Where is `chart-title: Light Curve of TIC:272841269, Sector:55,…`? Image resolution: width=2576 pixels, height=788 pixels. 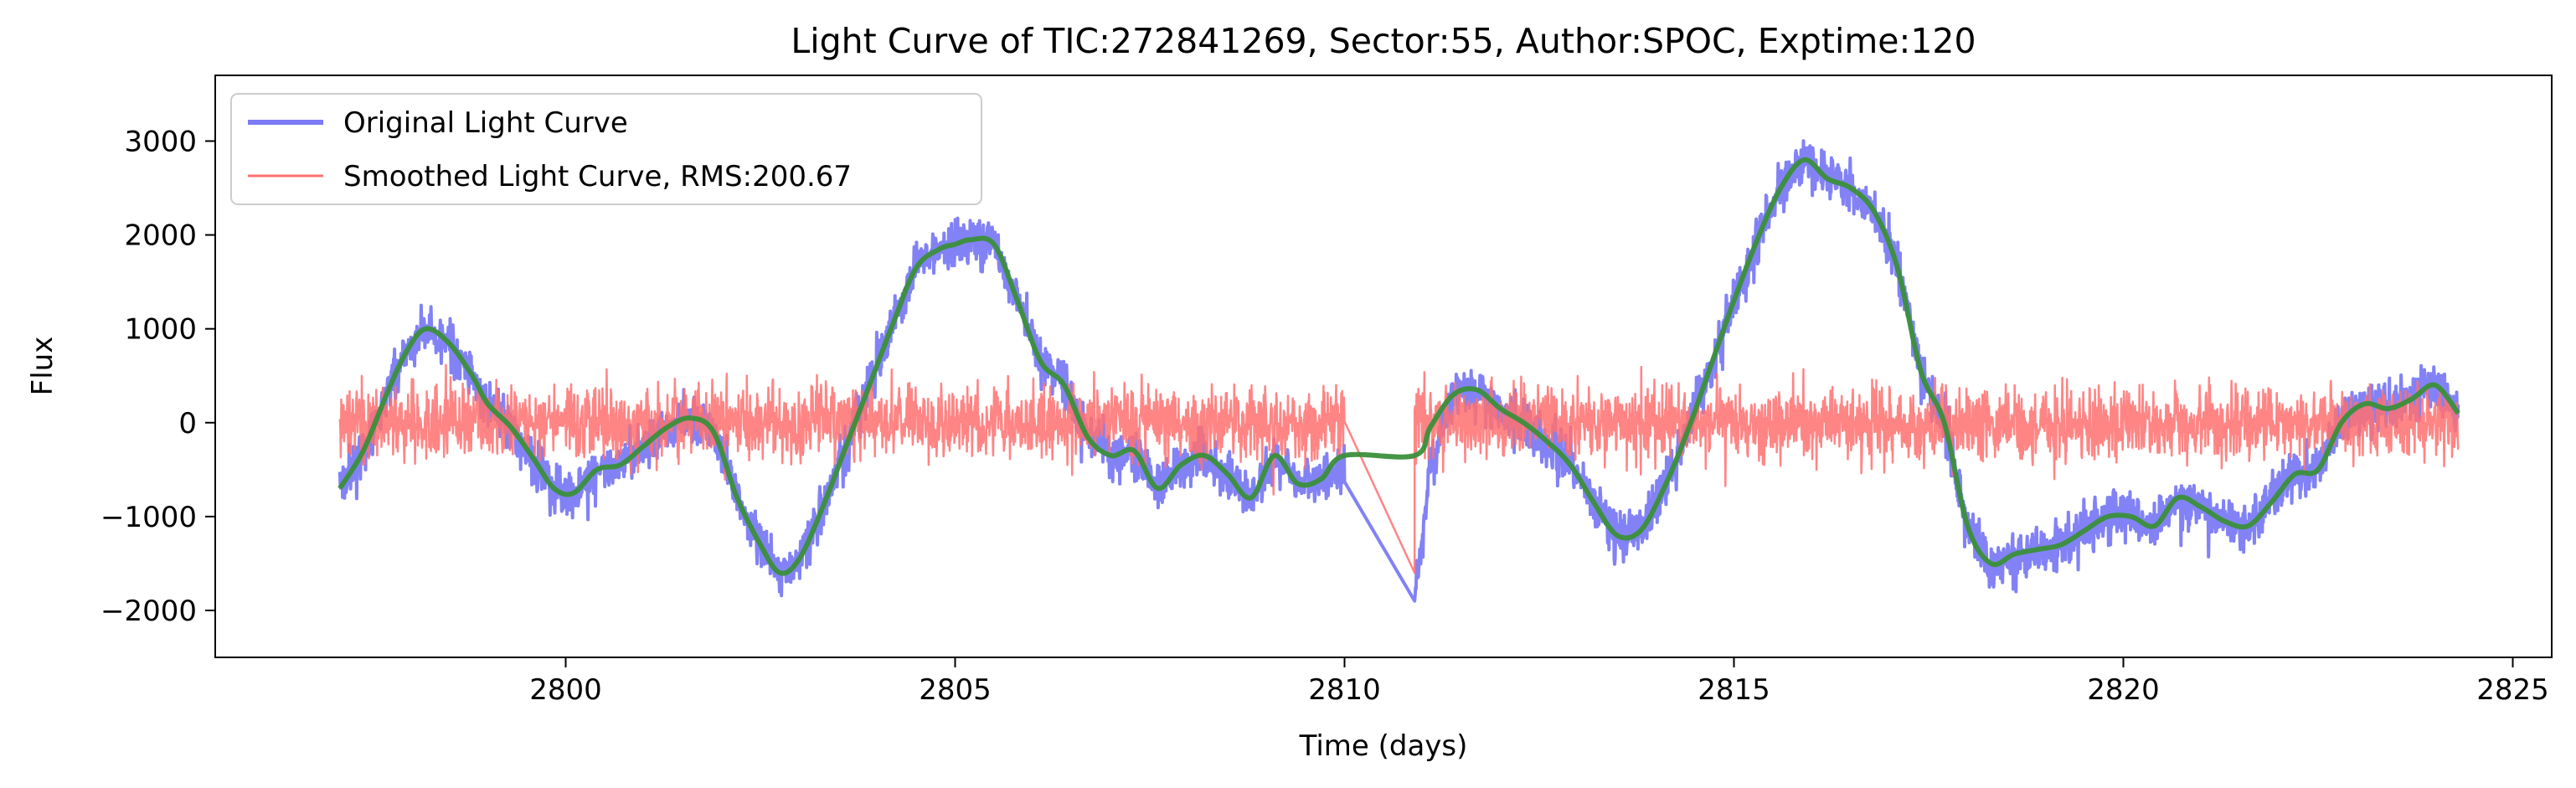
chart-title: Light Curve of TIC:272841269, Sector:55,… is located at coordinates (1383, 41).